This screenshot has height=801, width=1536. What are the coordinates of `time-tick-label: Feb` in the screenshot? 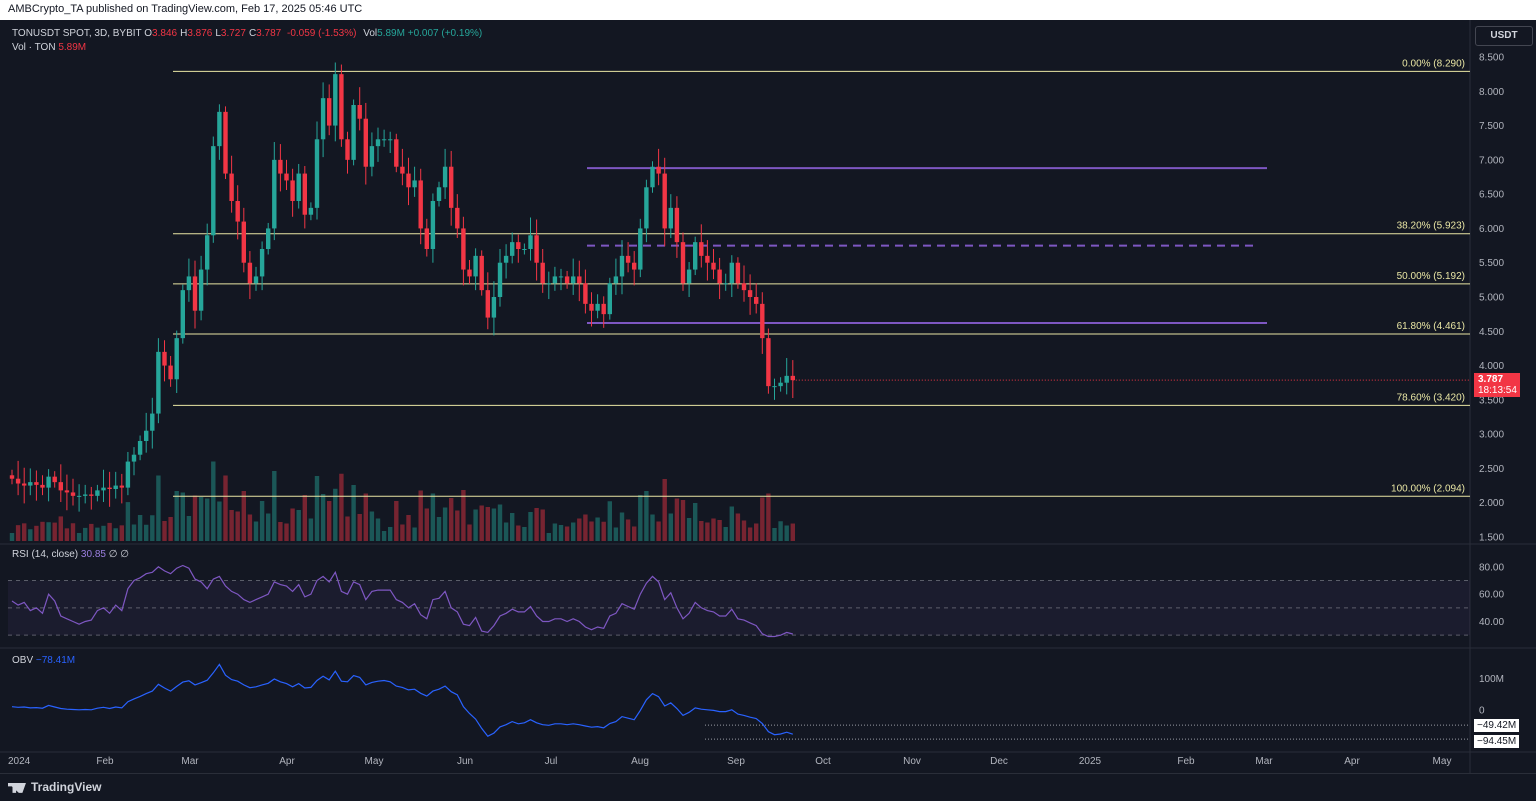 It's located at (105, 761).